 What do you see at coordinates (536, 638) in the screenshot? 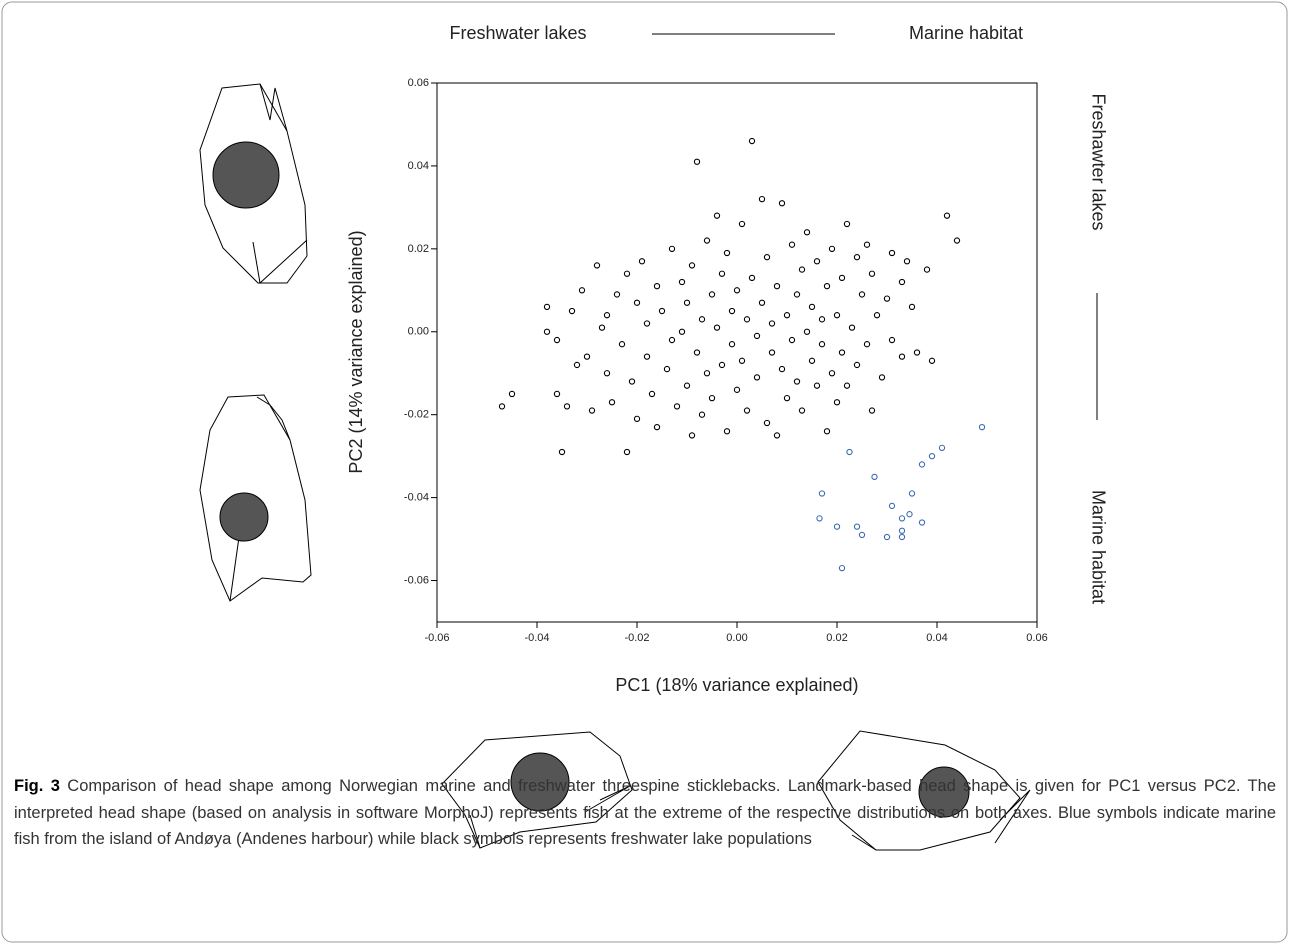
I see `x-tick-label: -0.04` at bounding box center [536, 638].